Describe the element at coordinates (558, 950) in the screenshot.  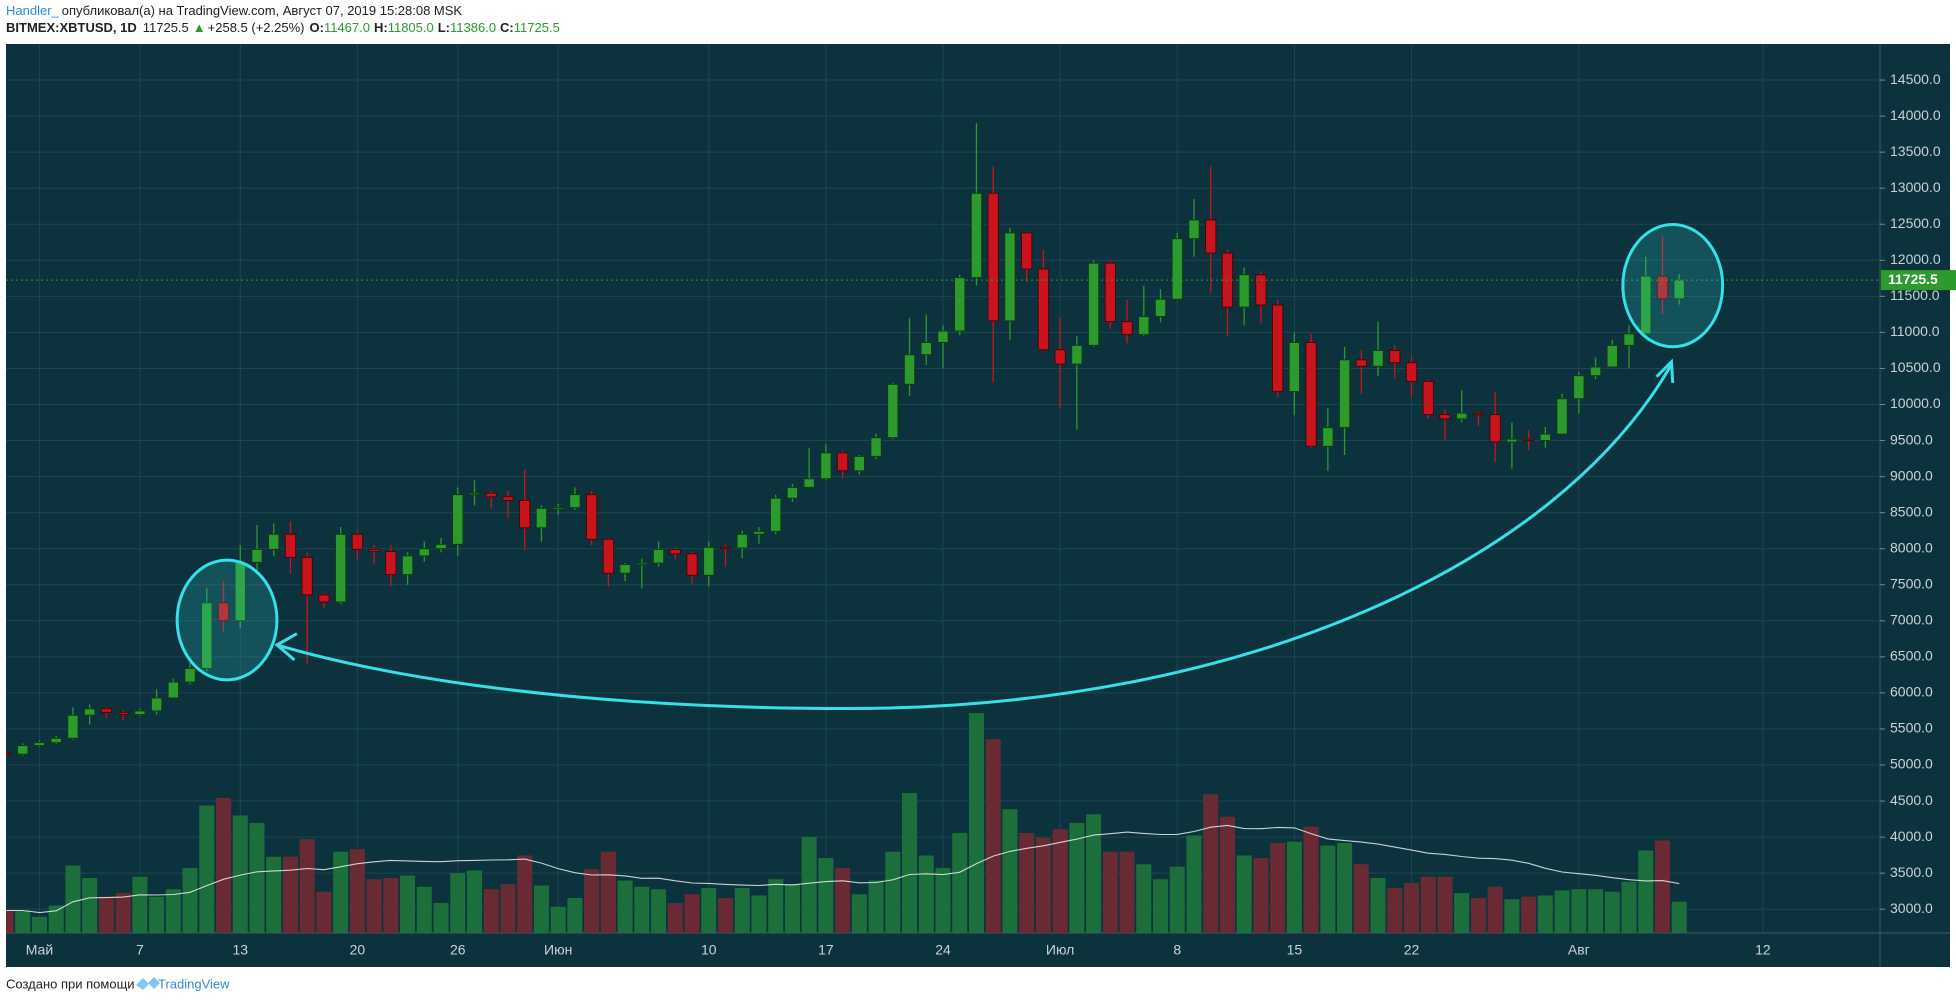
I see `x-tick-label: Июн` at that location.